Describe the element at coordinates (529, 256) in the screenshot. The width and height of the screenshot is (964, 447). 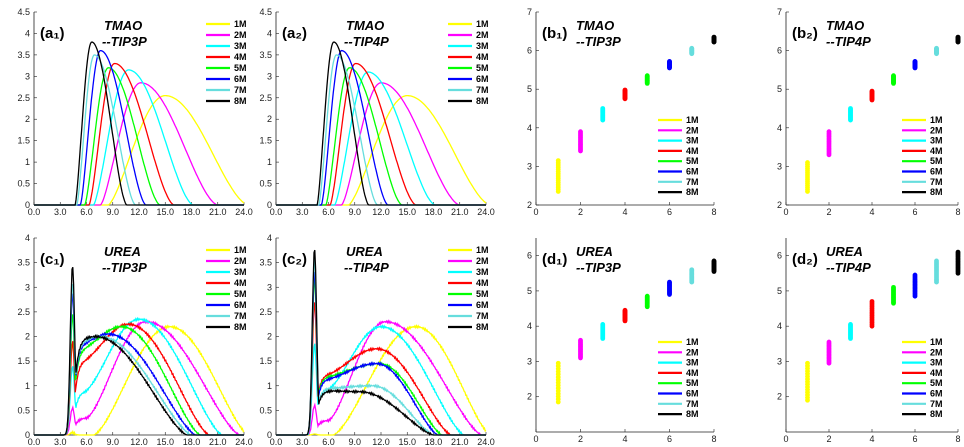
I see `y-tick-label: 6` at that location.